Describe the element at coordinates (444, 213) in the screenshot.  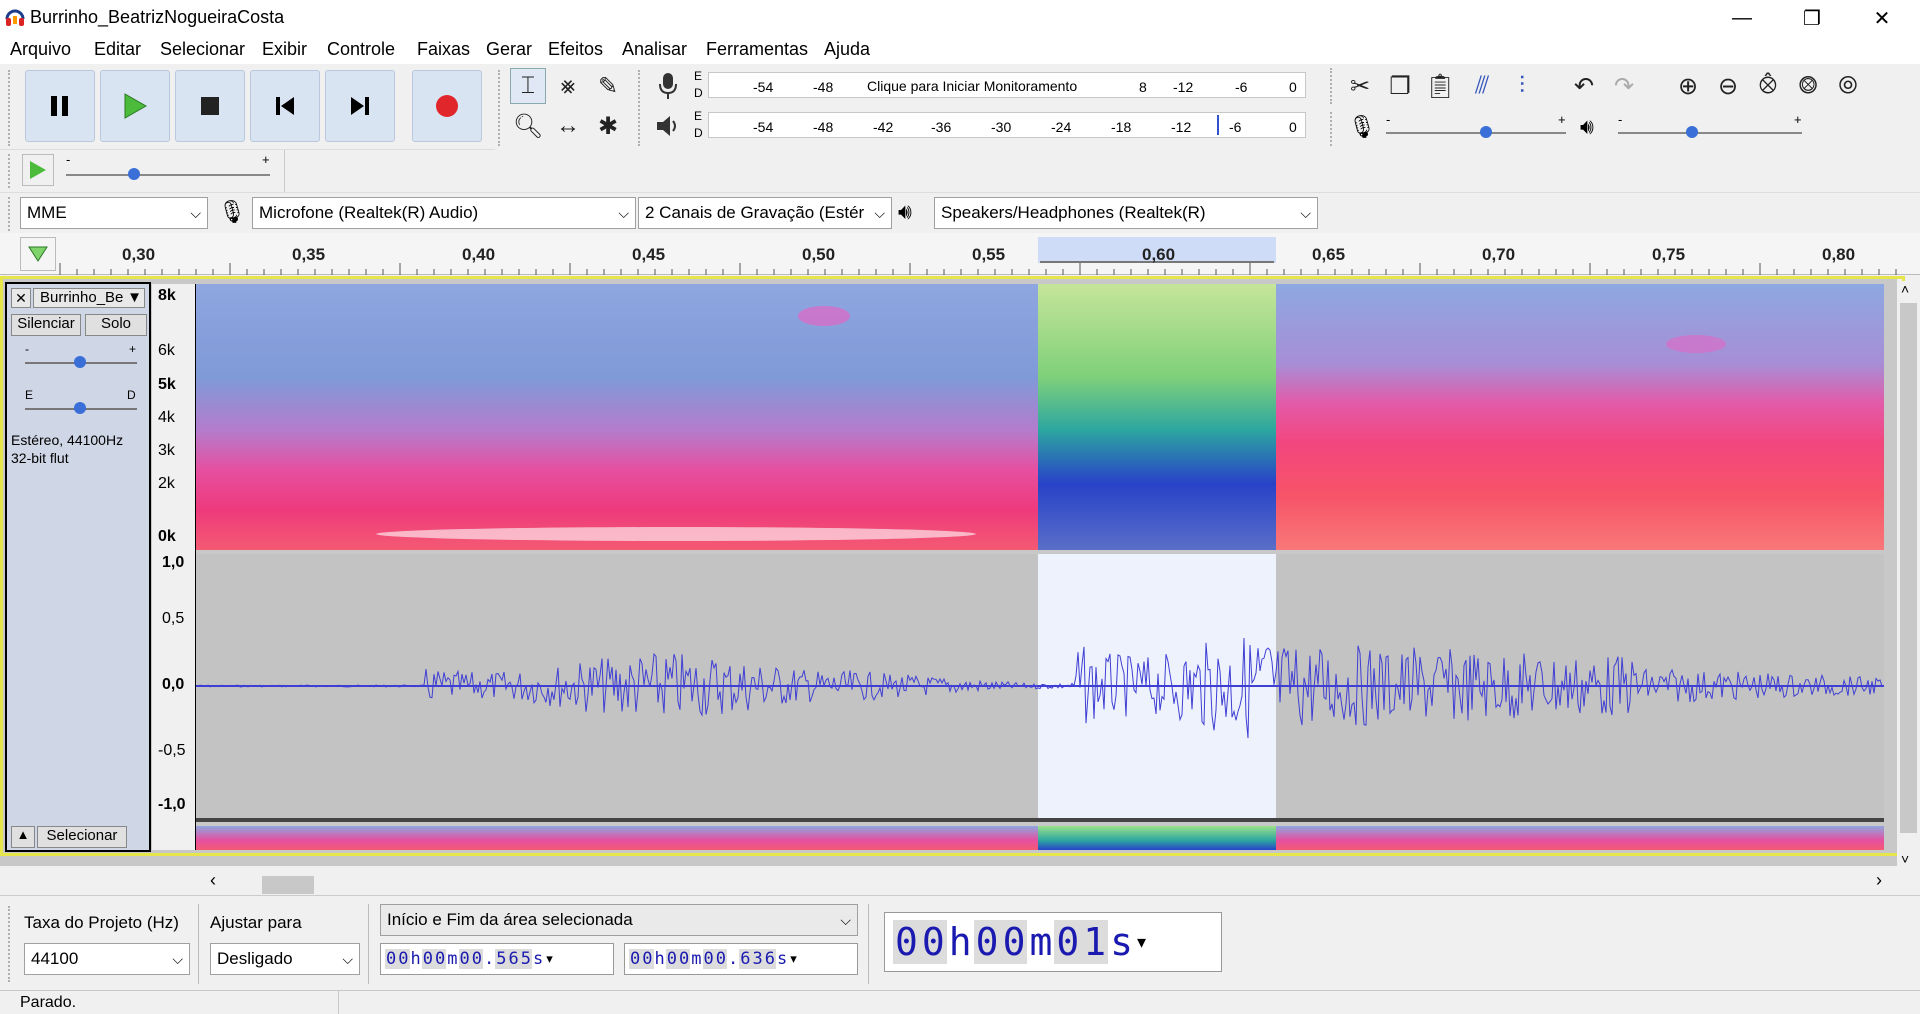
I see `recording-device-select: Microfone (Realtek(R) Audio) ⌵` at that location.